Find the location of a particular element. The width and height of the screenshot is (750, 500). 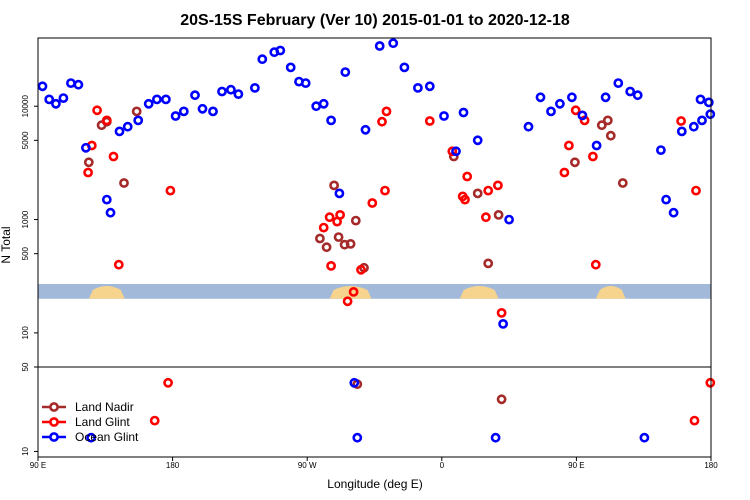

x-tick-label-0: 90 E is located at coordinates (38, 465).